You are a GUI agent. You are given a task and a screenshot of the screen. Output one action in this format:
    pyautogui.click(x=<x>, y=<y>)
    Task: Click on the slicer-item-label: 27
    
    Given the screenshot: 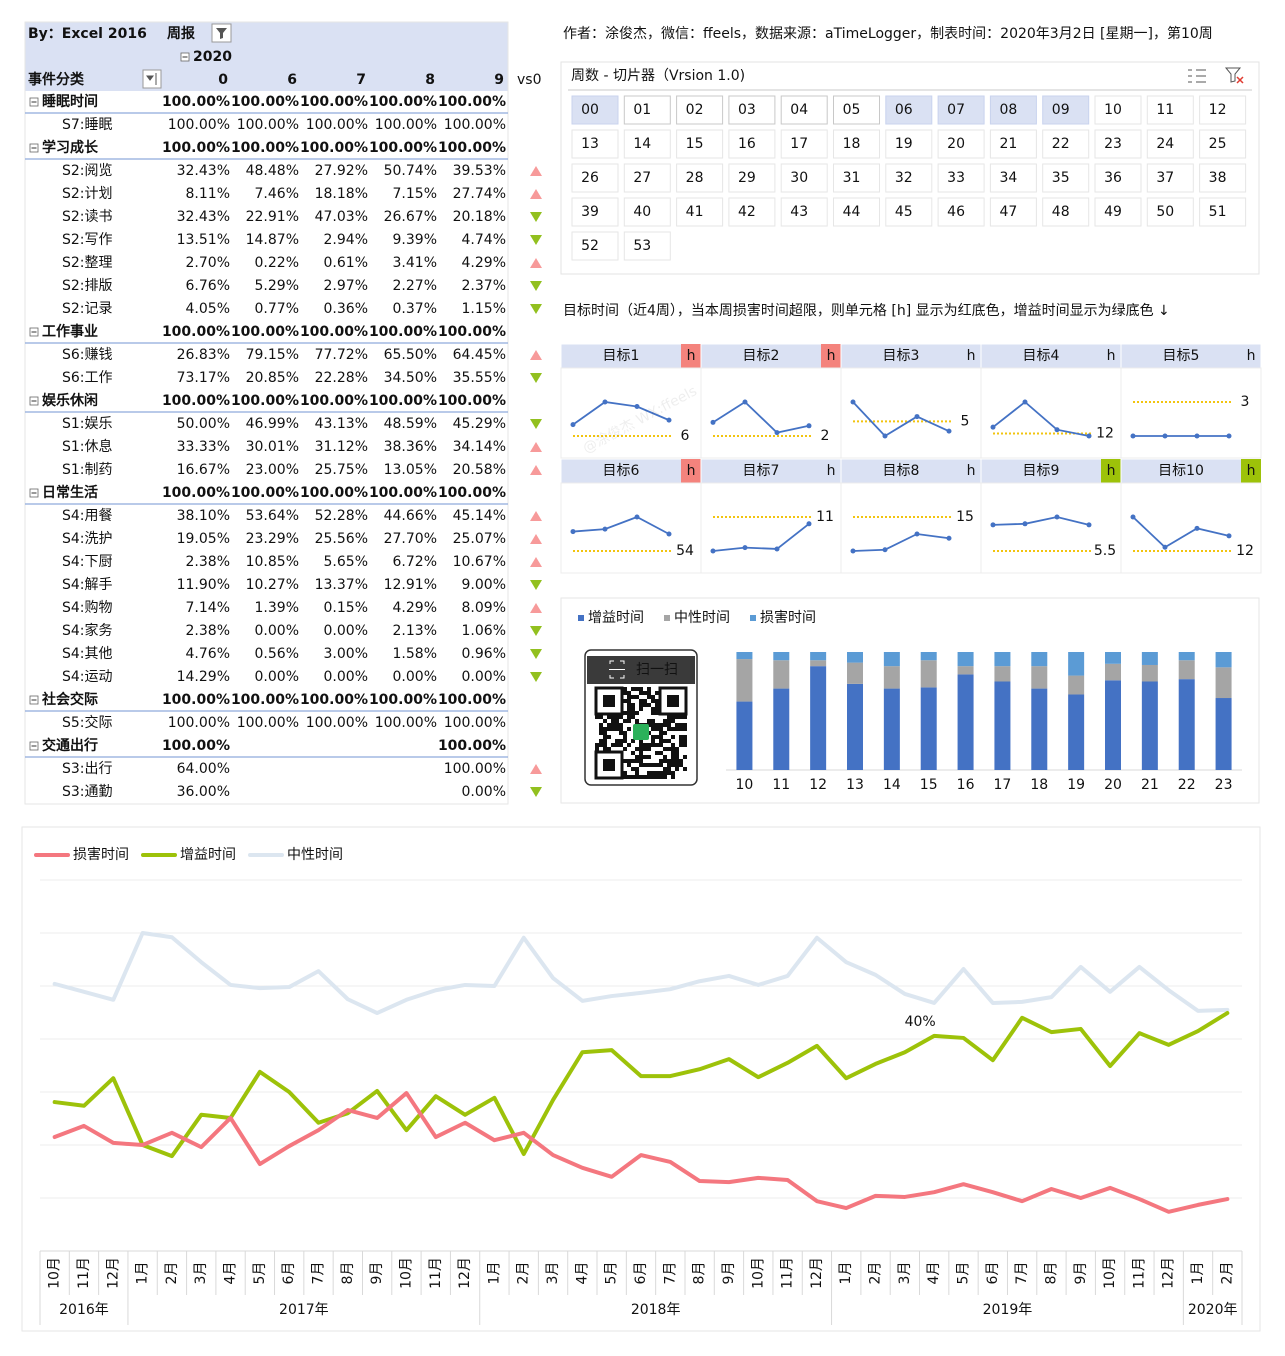 What is the action you would take?
    pyautogui.click(x=642, y=178)
    